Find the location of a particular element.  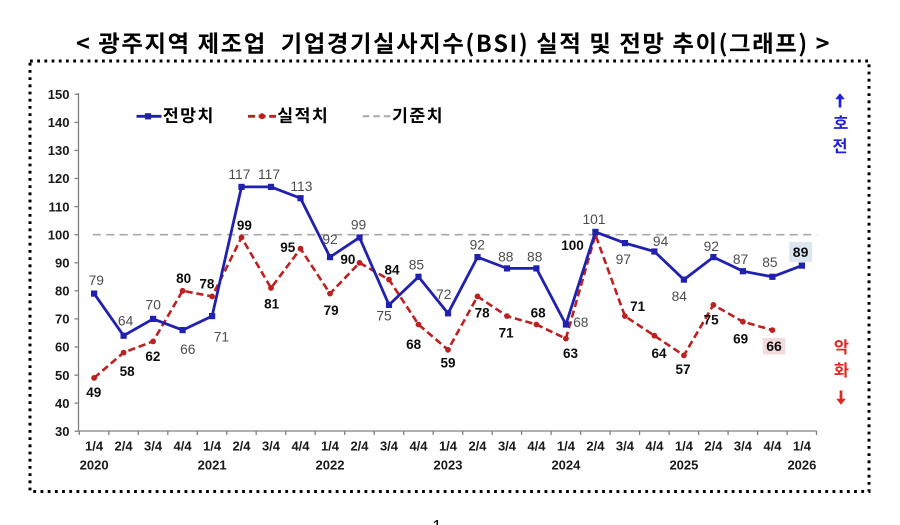

svg-text: 59 is located at coordinates (447, 362).